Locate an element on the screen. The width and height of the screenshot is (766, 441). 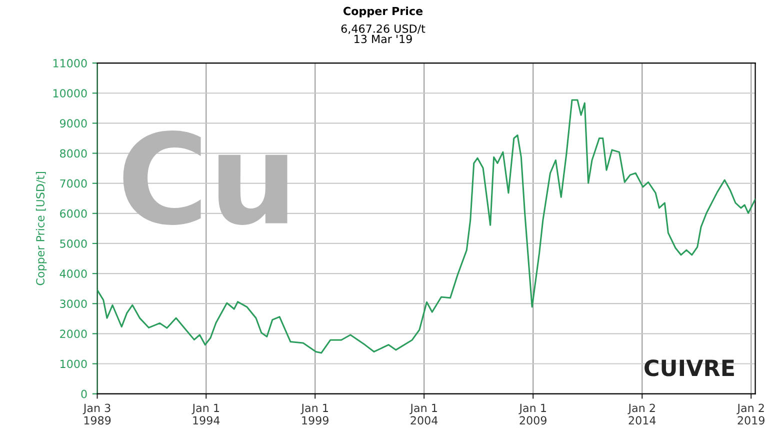
y-tick-label: 7000 is located at coordinates (73, 183).